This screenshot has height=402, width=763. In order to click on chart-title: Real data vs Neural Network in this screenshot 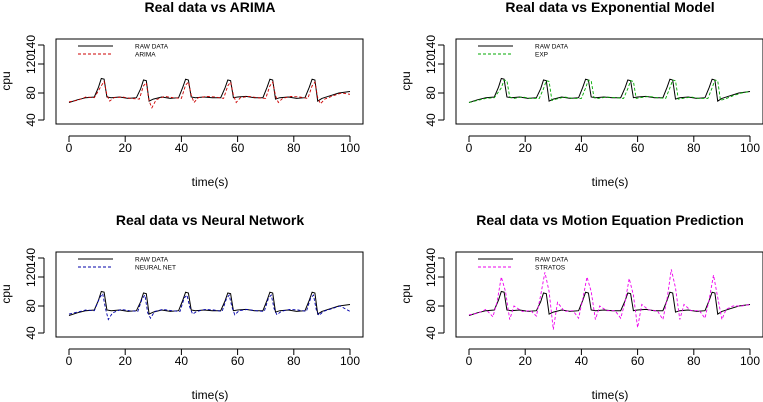, I will do `click(210, 220)`.